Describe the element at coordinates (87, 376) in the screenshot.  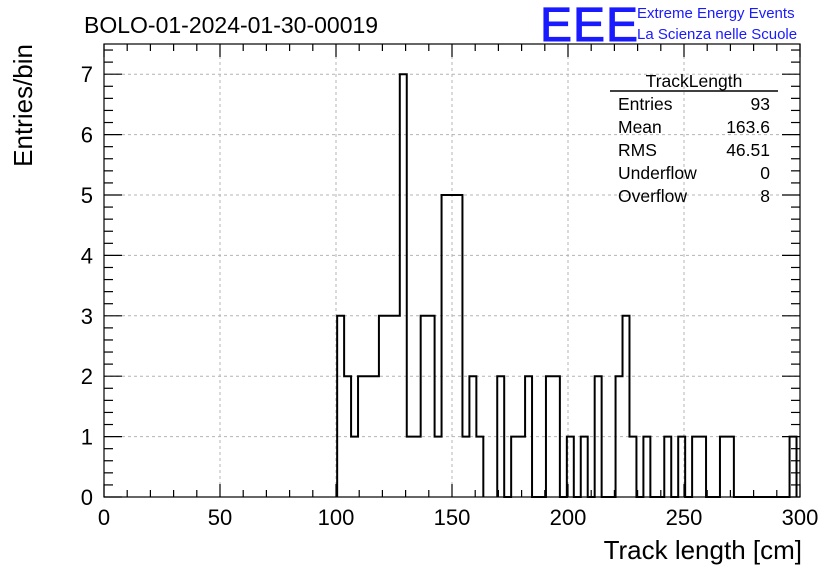
I see `y-tick-label: 2` at that location.